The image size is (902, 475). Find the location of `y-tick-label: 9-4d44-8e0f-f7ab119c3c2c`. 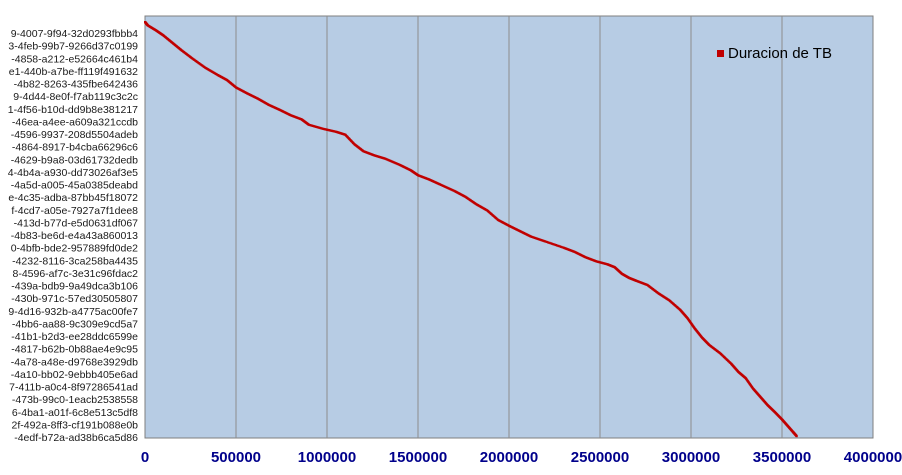

y-tick-label: 9-4d44-8e0f-f7ab119c3c2c is located at coordinates (75, 97).